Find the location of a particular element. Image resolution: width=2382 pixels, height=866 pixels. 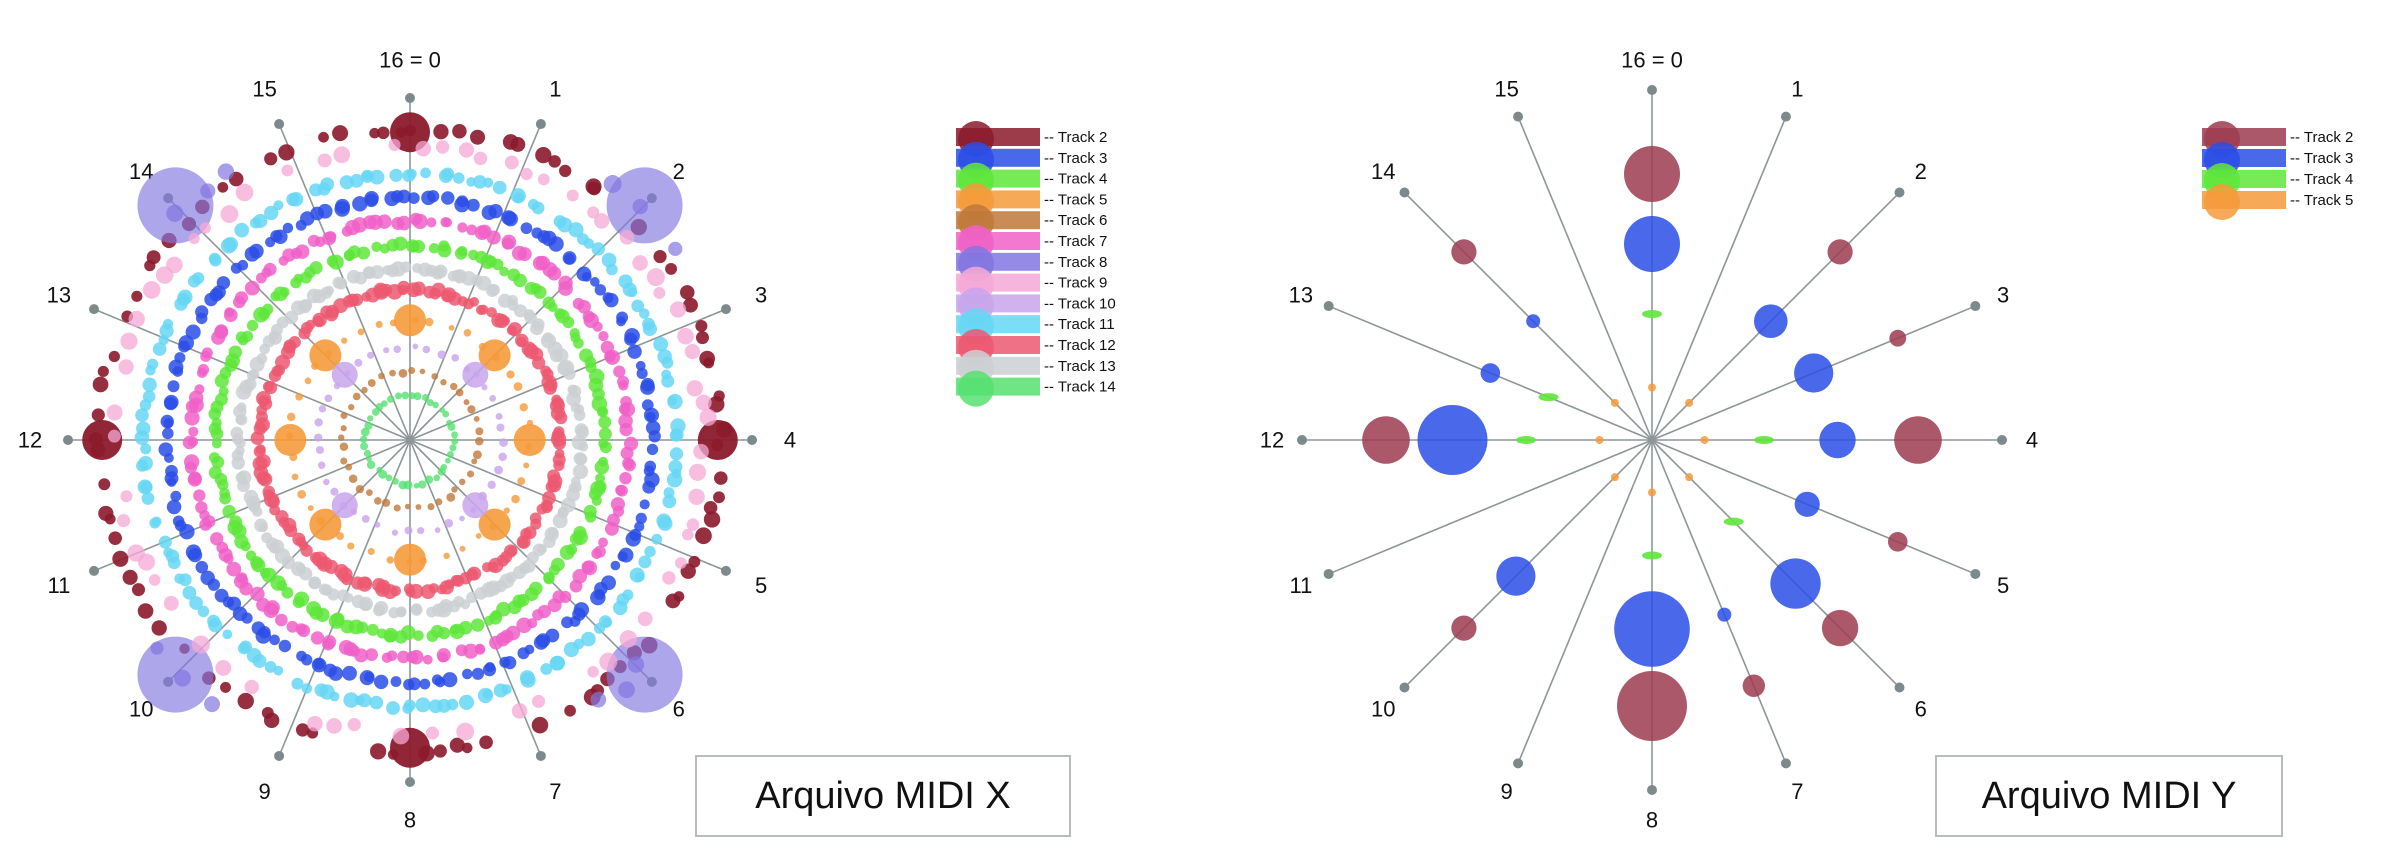

legend-label: -- Track 4 is located at coordinates (1075, 179).